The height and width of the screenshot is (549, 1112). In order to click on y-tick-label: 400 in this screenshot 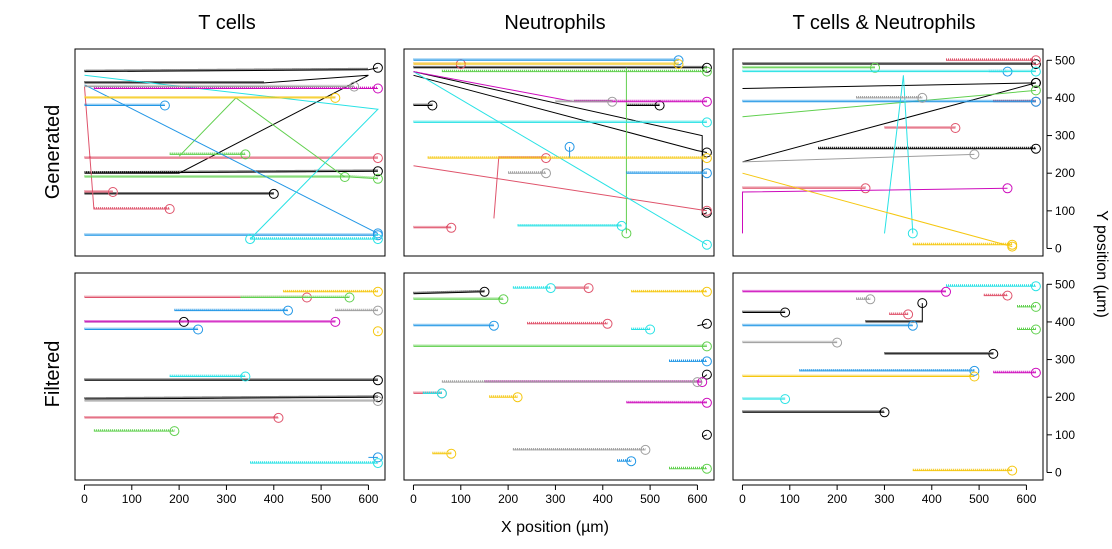, I will do `click(1065, 322)`.